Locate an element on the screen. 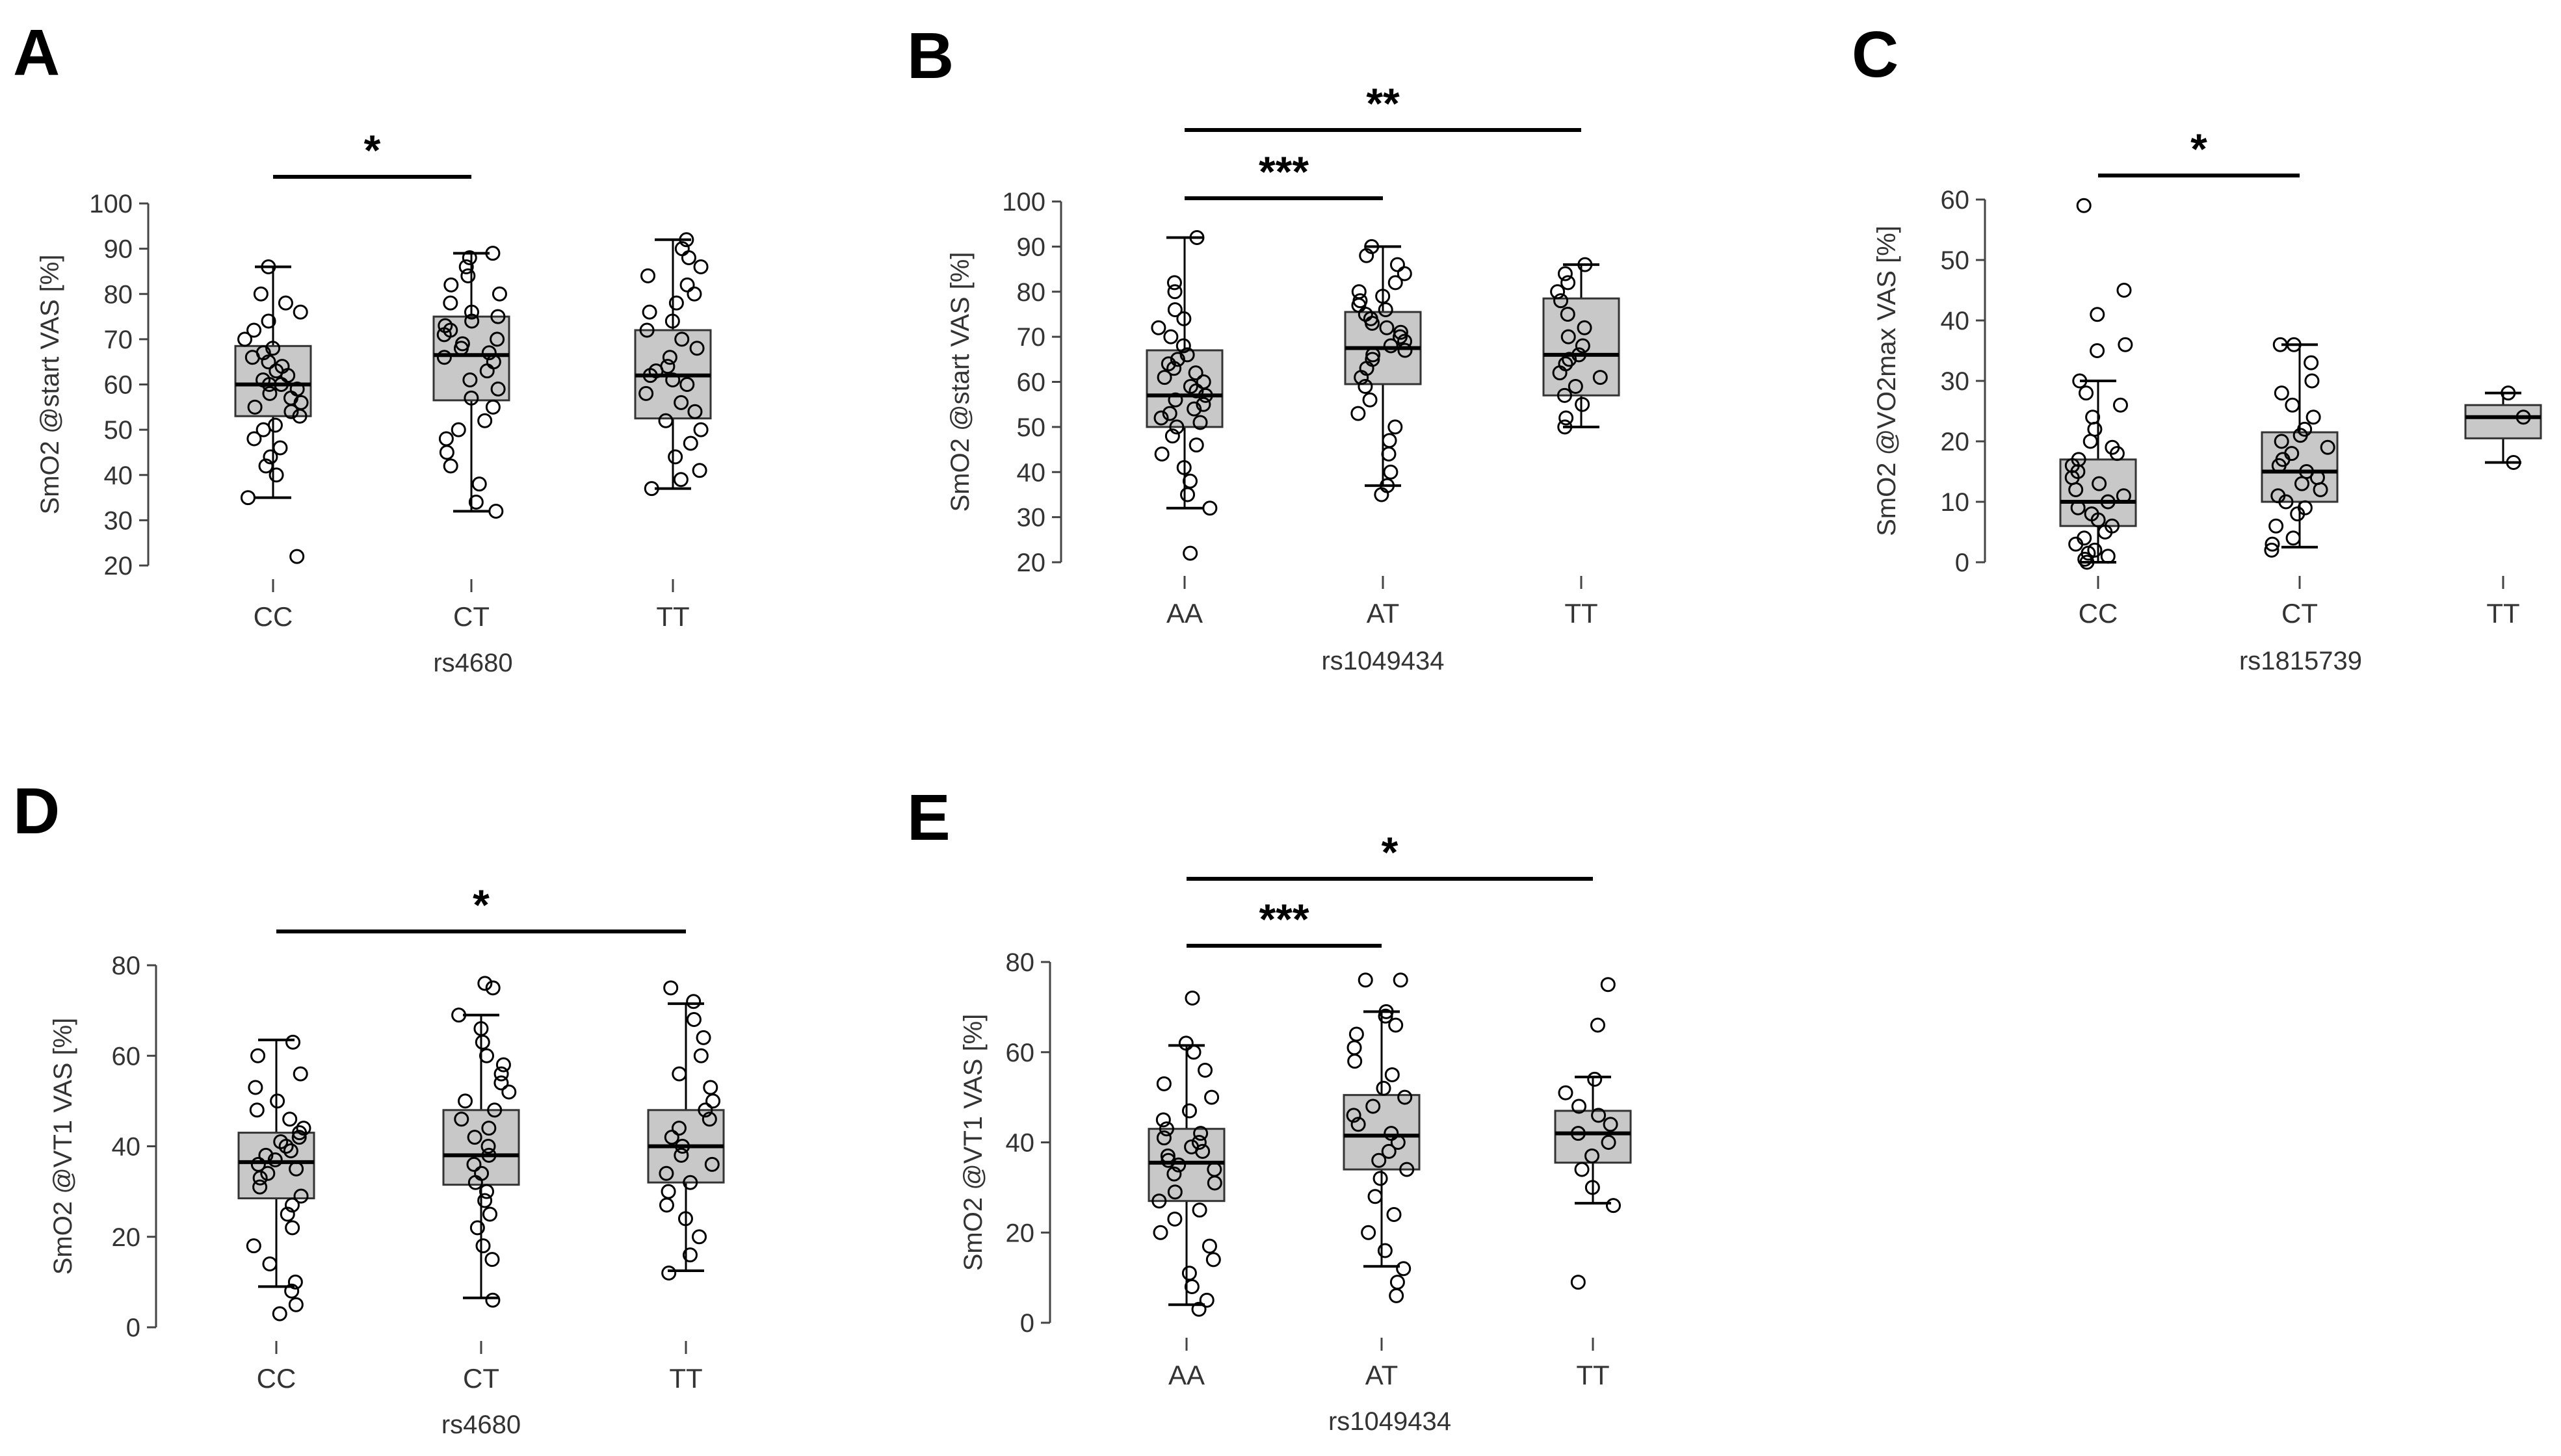 Image resolution: width=2561 pixels, height=1456 pixels. y-tick-label: 60 is located at coordinates (118, 385).